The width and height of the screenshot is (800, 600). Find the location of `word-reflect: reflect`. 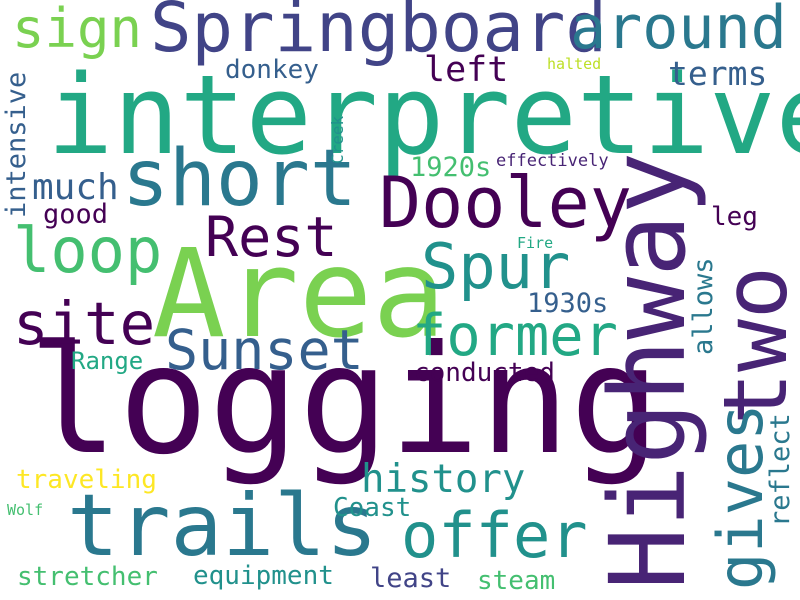

word-reflect: reflect is located at coordinates (780, 470).